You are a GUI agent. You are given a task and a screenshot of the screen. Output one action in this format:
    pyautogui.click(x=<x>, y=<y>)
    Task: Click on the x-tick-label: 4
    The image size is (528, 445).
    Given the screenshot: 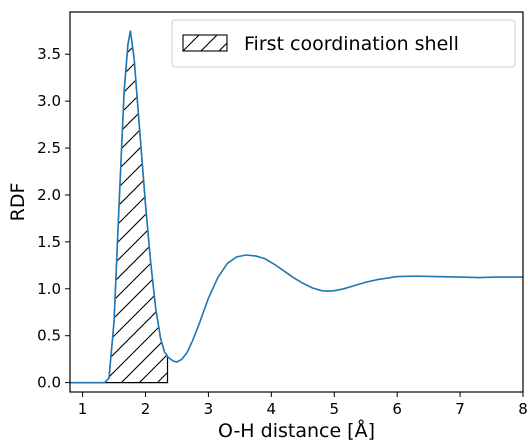 What is the action you would take?
    pyautogui.click(x=272, y=409)
    